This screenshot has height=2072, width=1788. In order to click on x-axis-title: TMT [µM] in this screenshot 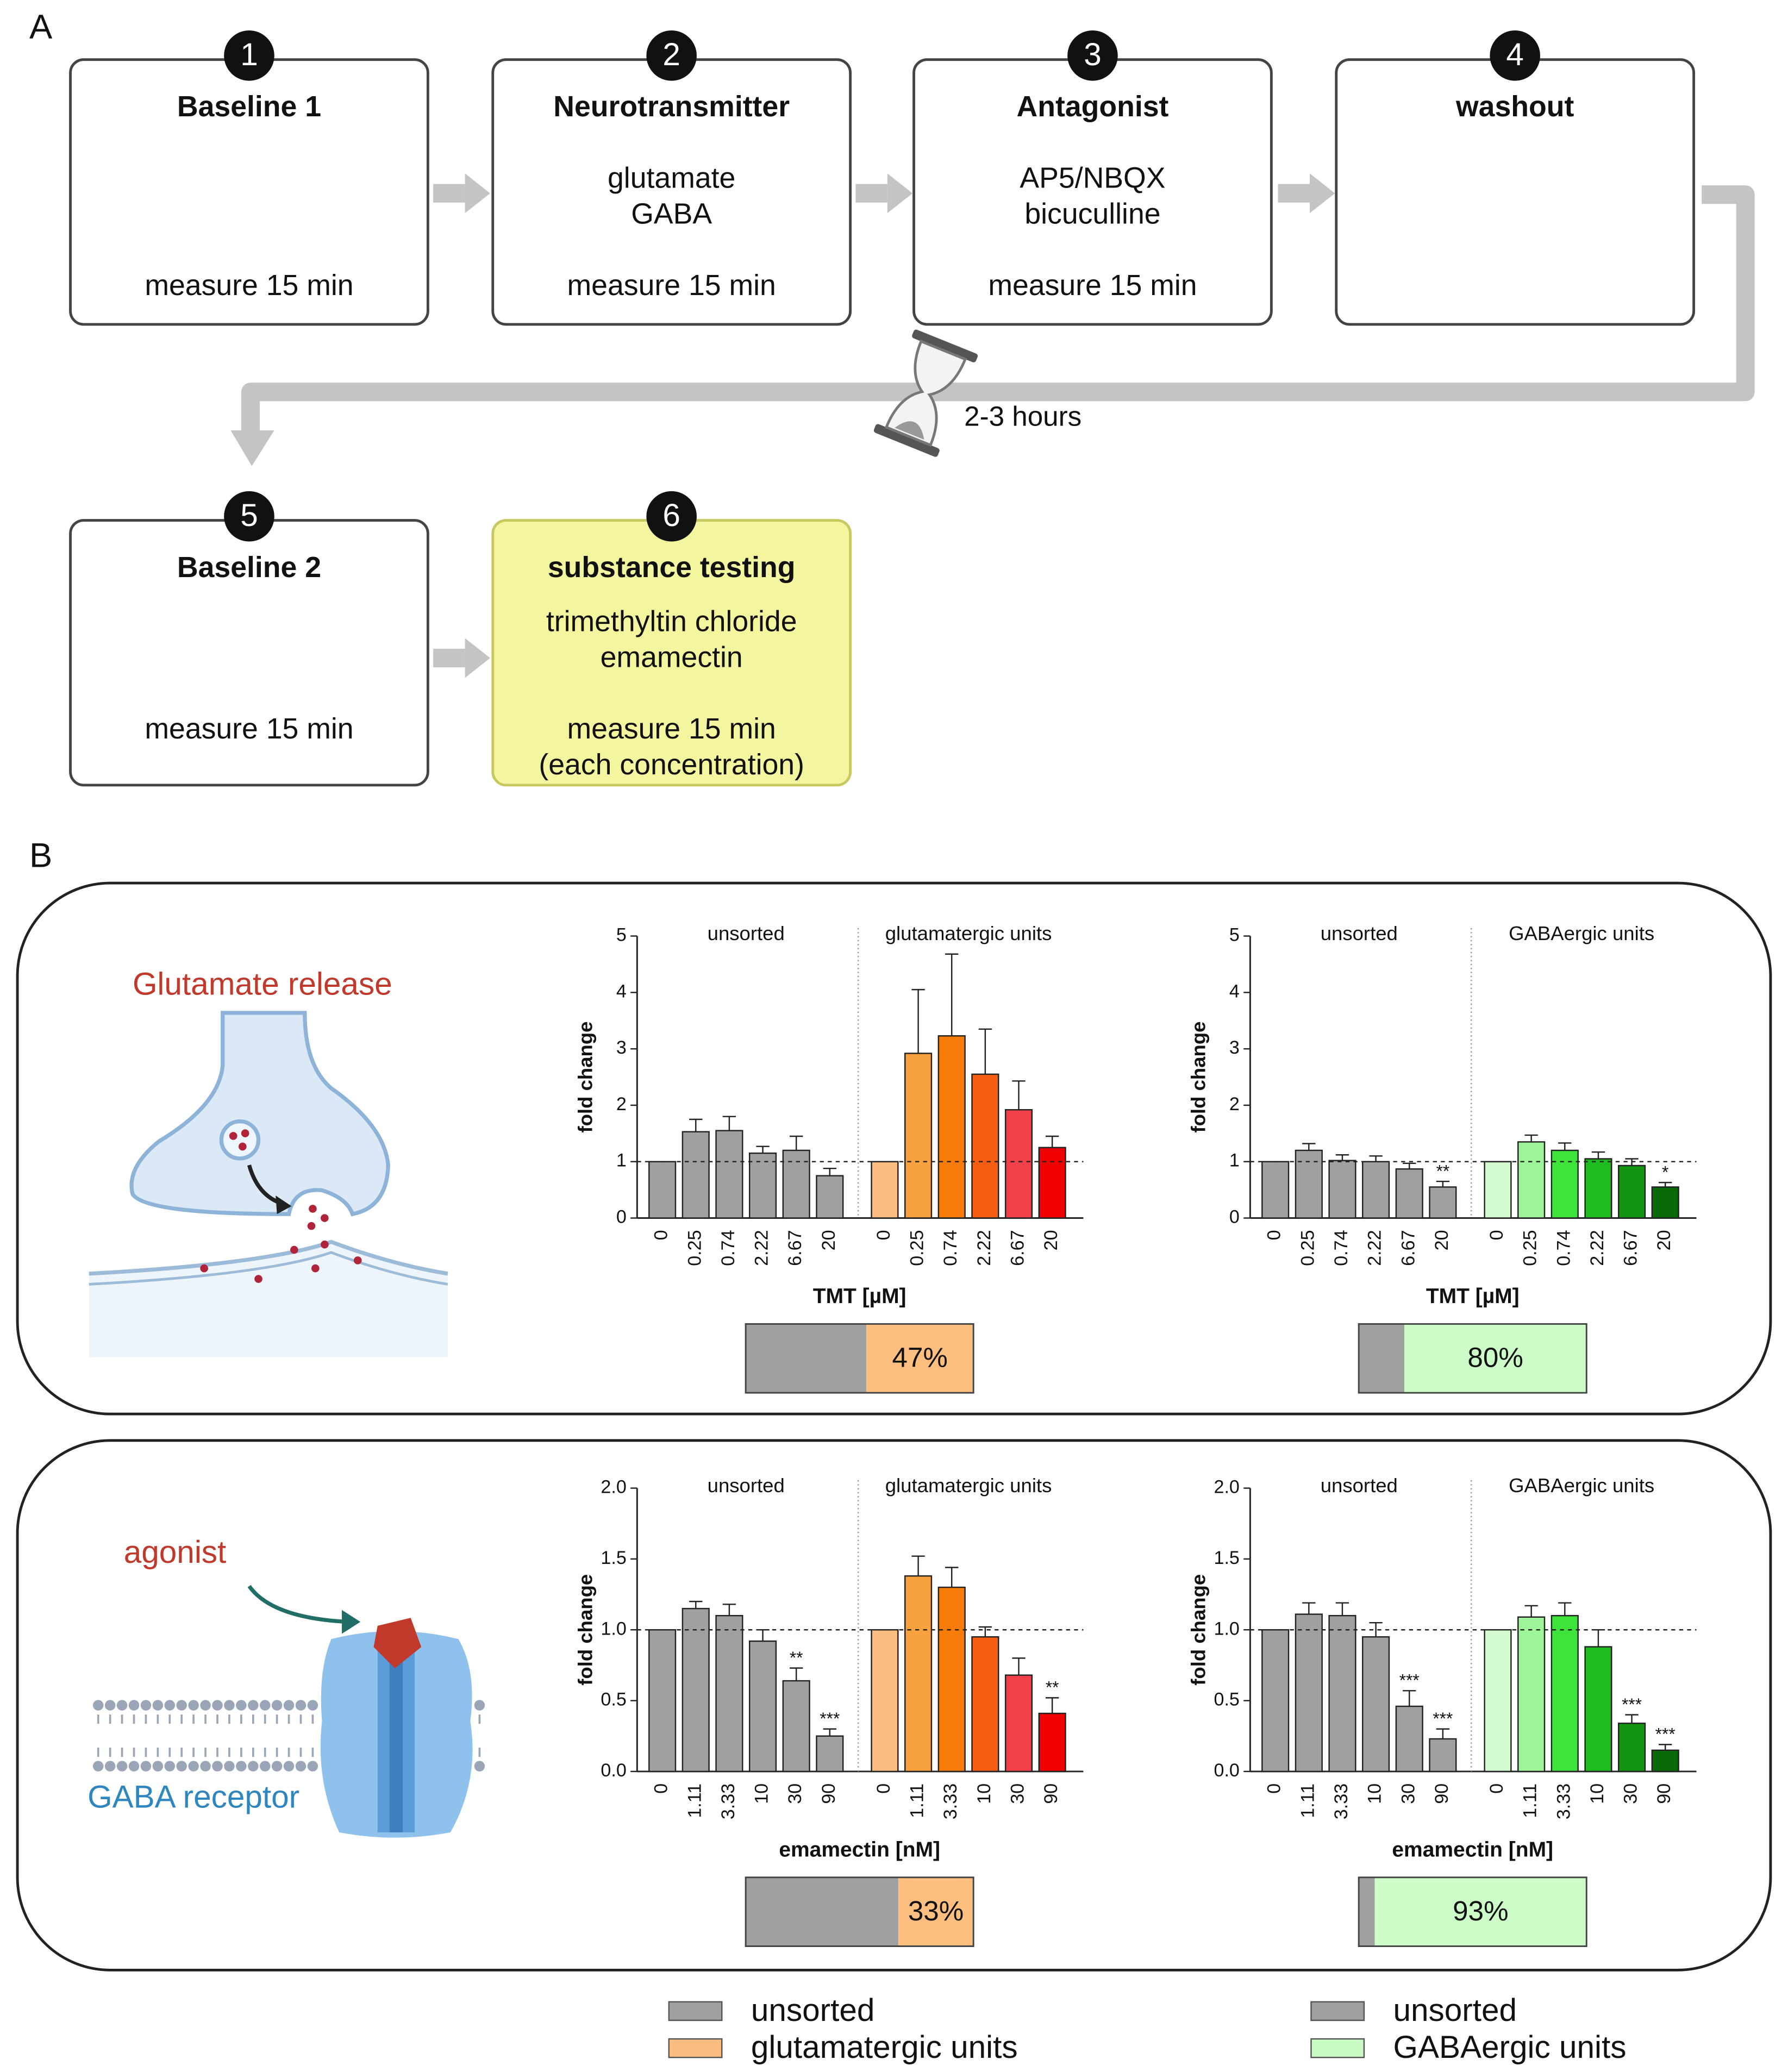, I will do `click(1473, 1297)`.